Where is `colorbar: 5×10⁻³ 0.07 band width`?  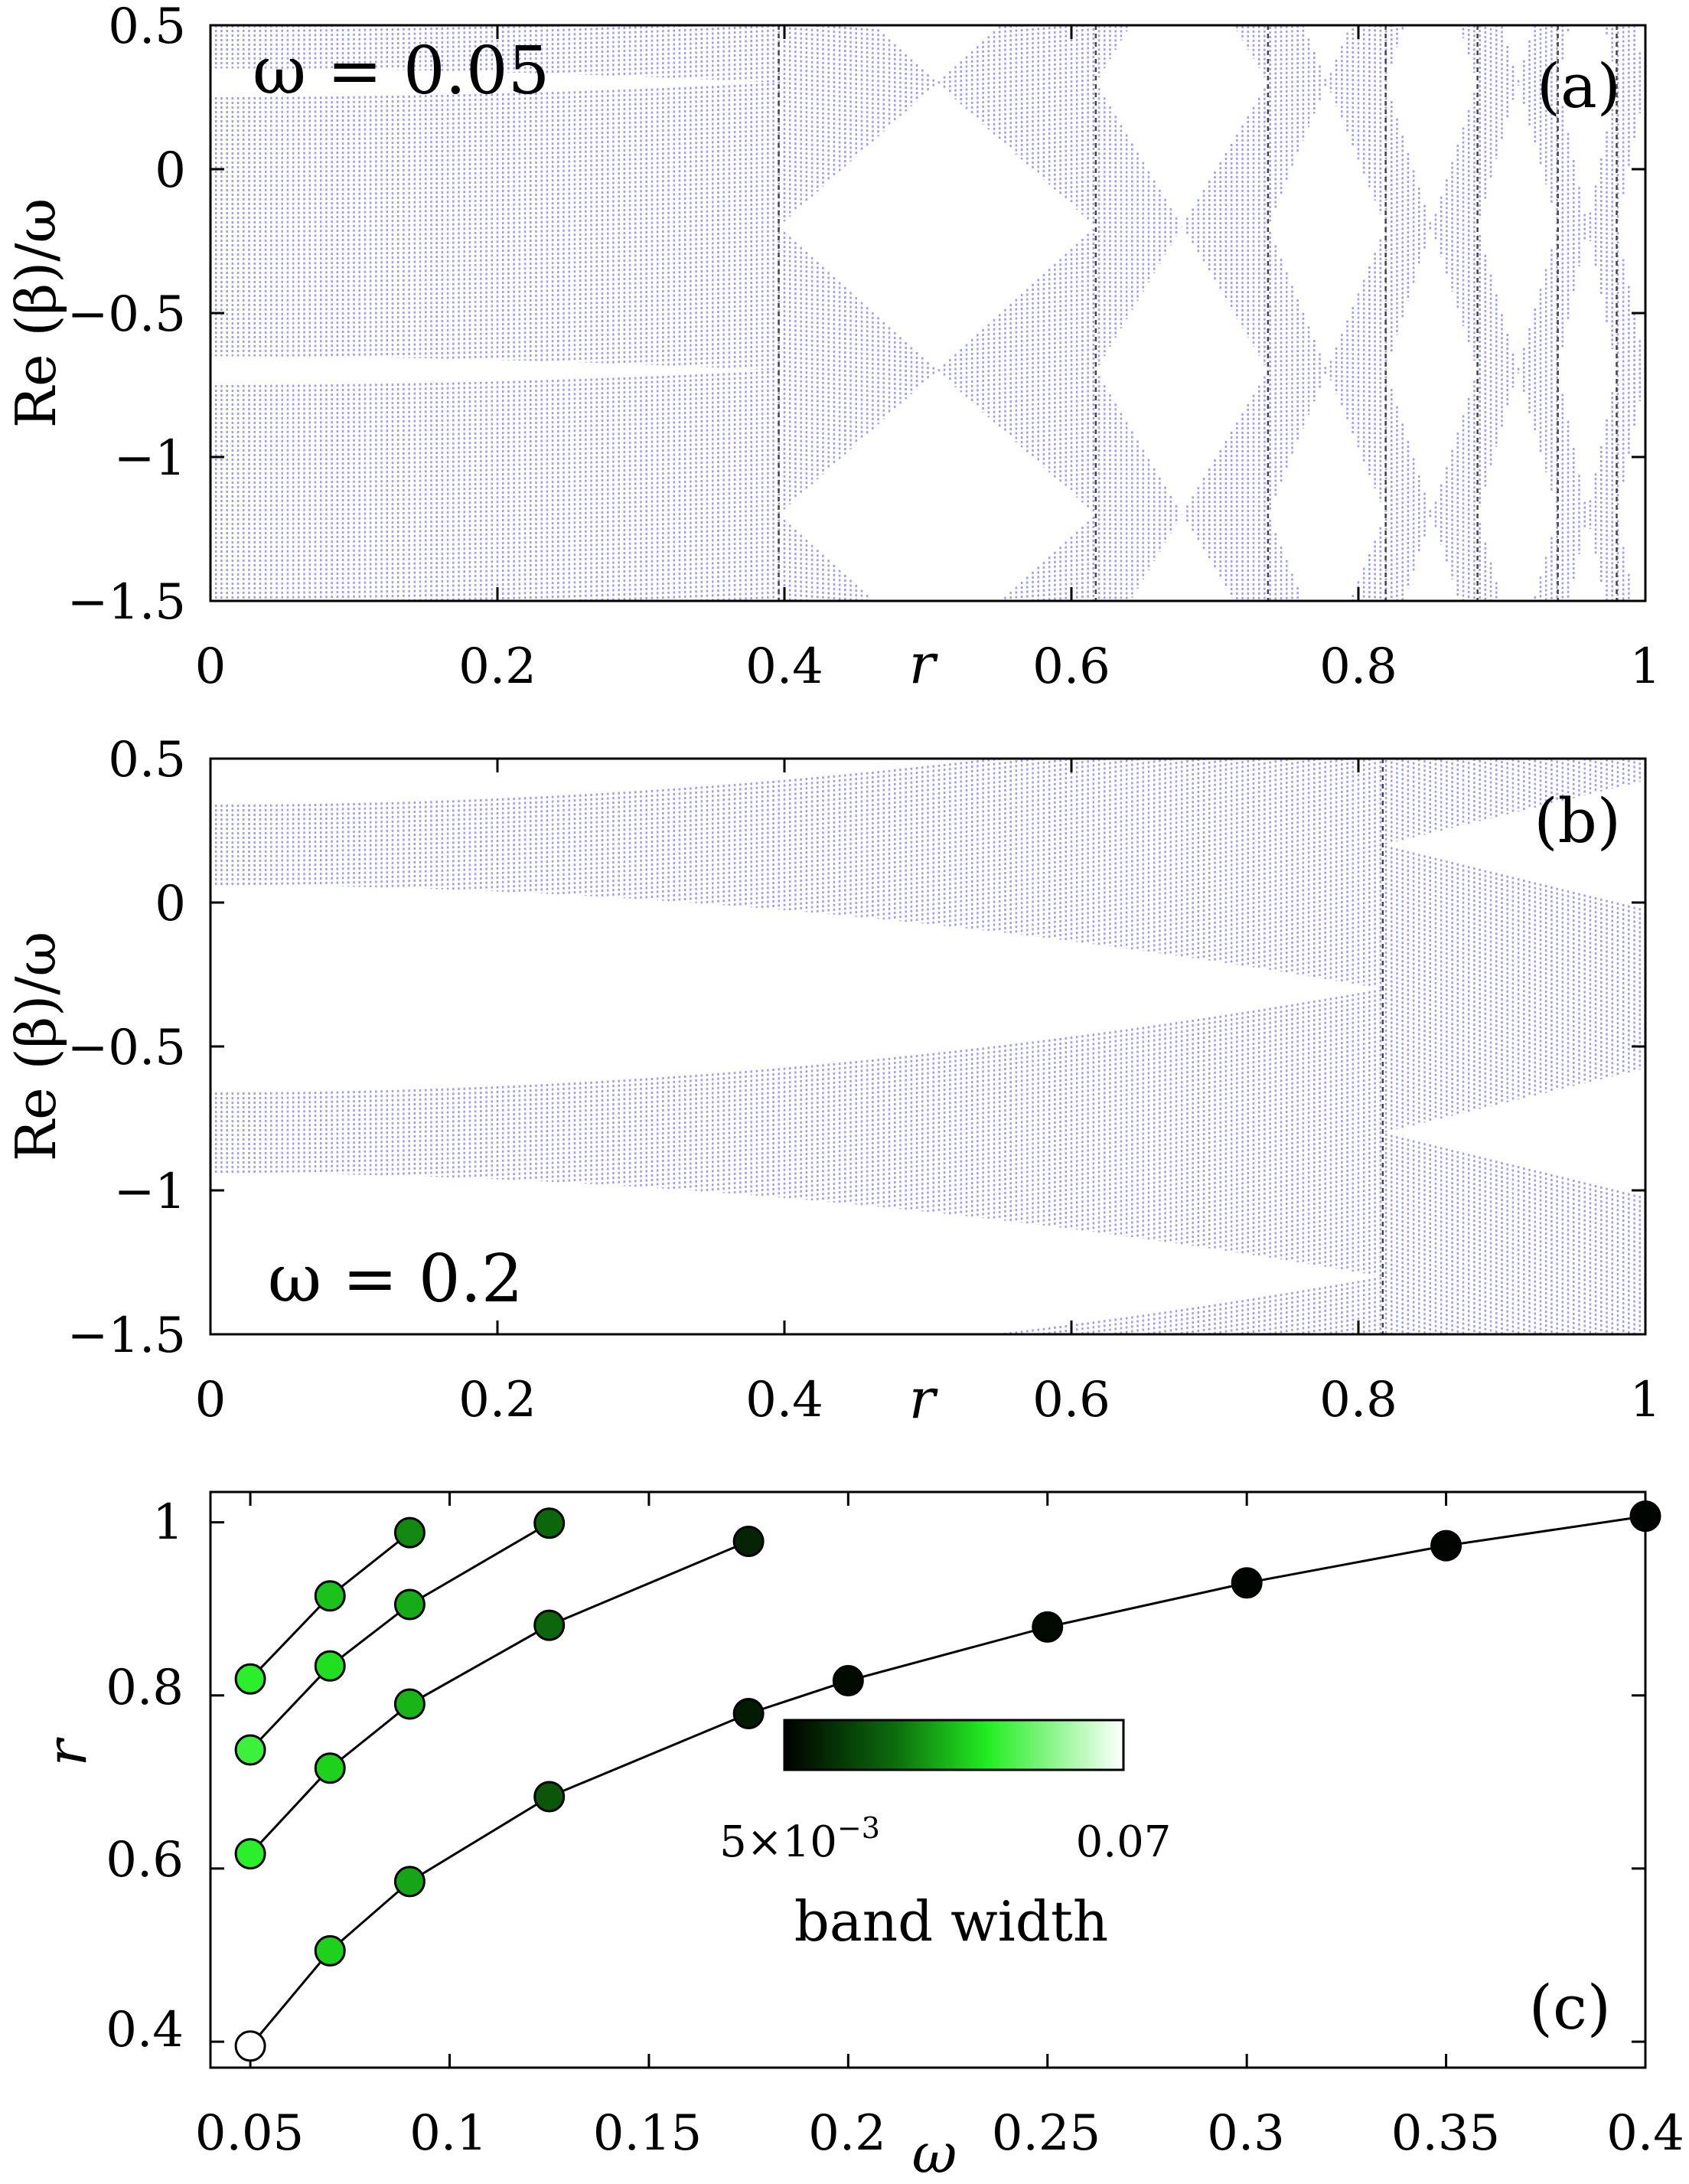
colorbar: 5×10⁻³ 0.07 band width is located at coordinates (945, 1837).